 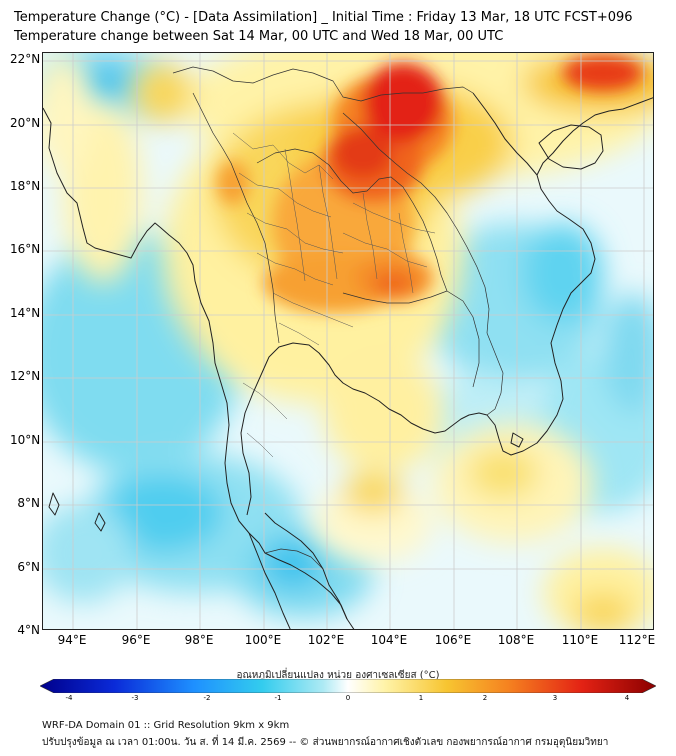 I want to click on lat-label-8n: 8°N, so click(x=28, y=503).